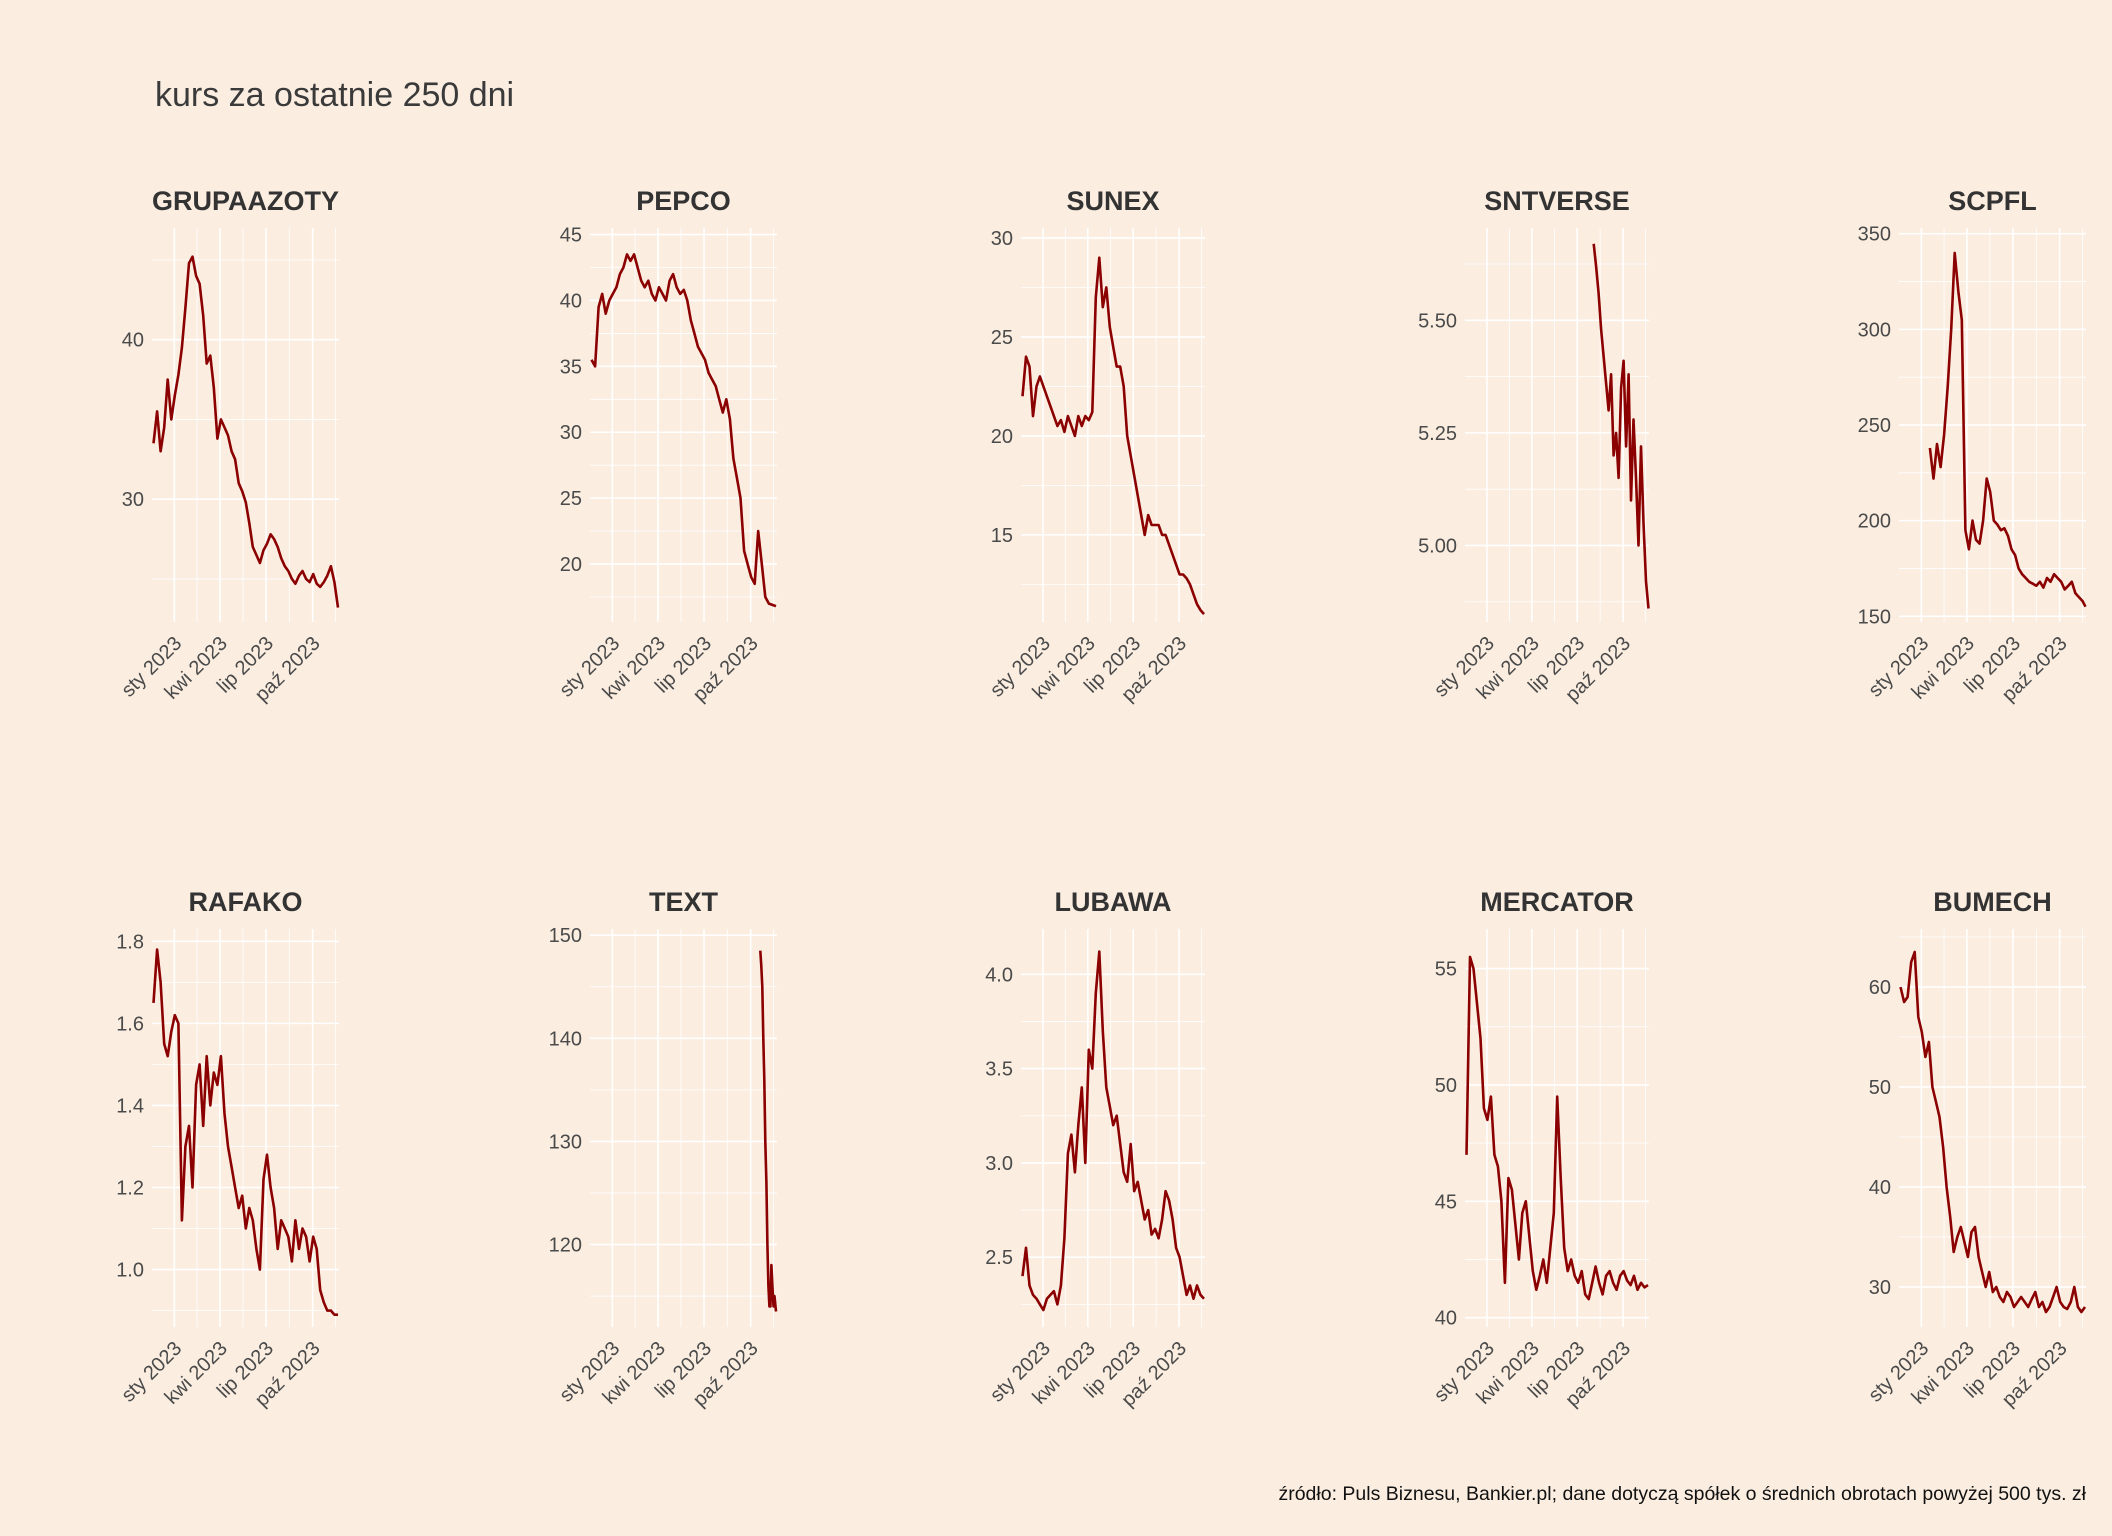  I want to click on y-tick-label: 200, so click(1874, 522).